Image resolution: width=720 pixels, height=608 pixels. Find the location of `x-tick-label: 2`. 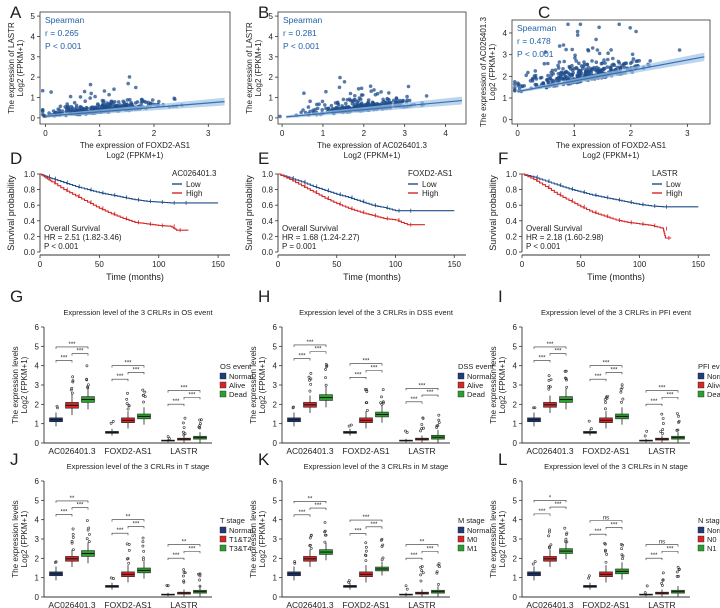

x-tick-label: 2 is located at coordinates (631, 133).